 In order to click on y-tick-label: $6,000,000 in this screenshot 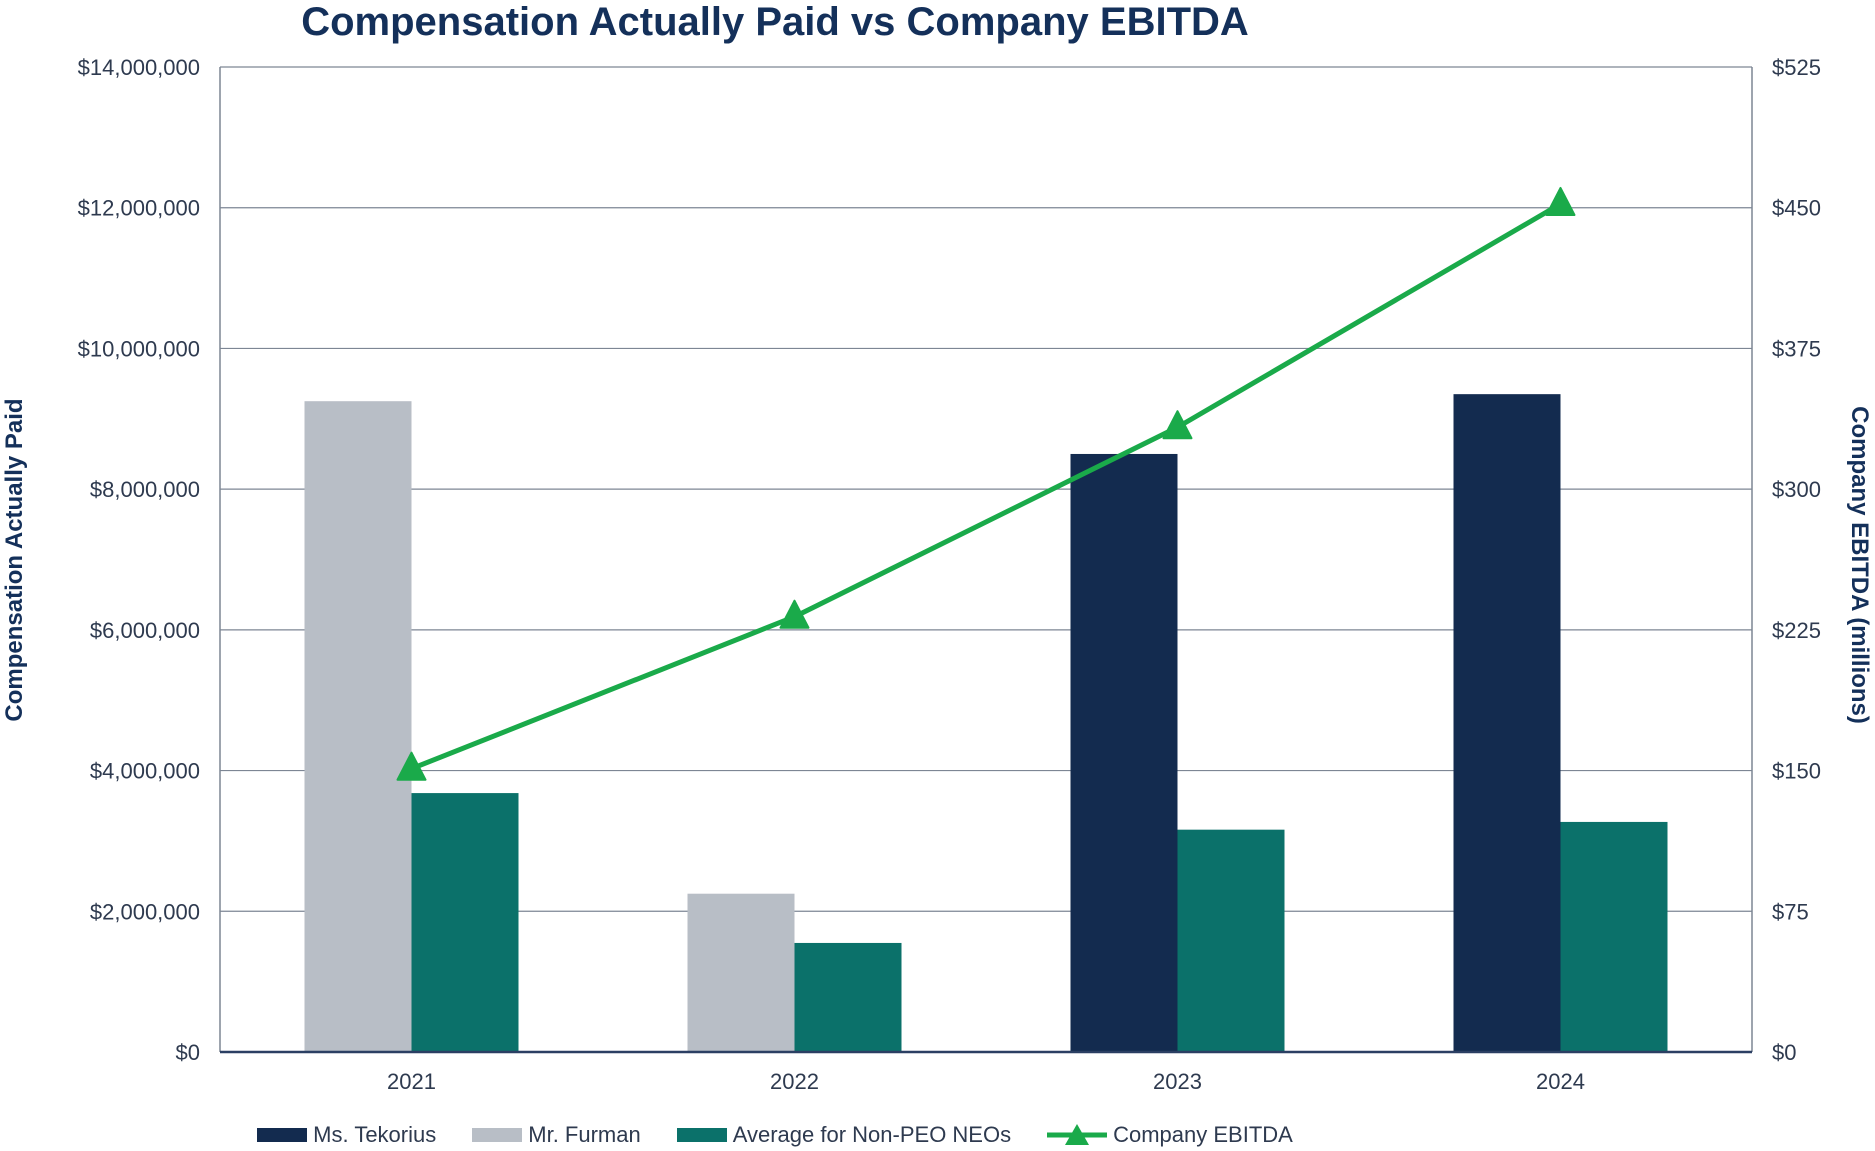, I will do `click(145, 630)`.